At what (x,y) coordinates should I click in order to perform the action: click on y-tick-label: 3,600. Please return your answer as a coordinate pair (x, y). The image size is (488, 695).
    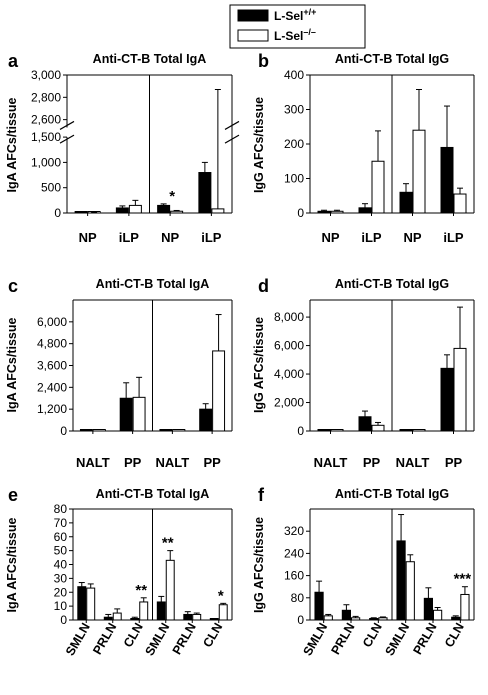
    Looking at the image, I should click on (52, 366).